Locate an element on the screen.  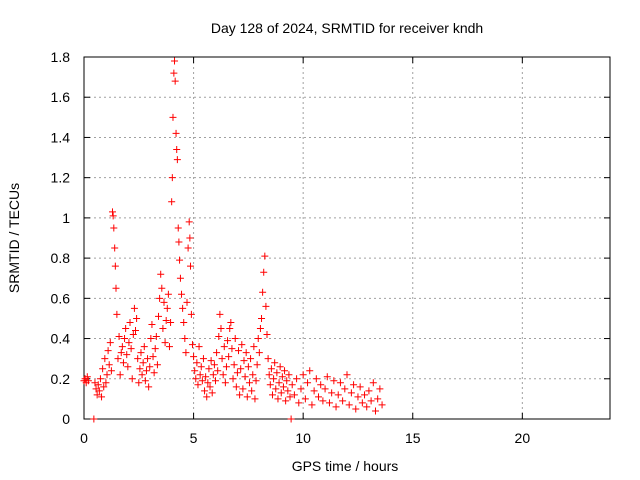
y-tick-label: 0 is located at coordinates (66, 419).